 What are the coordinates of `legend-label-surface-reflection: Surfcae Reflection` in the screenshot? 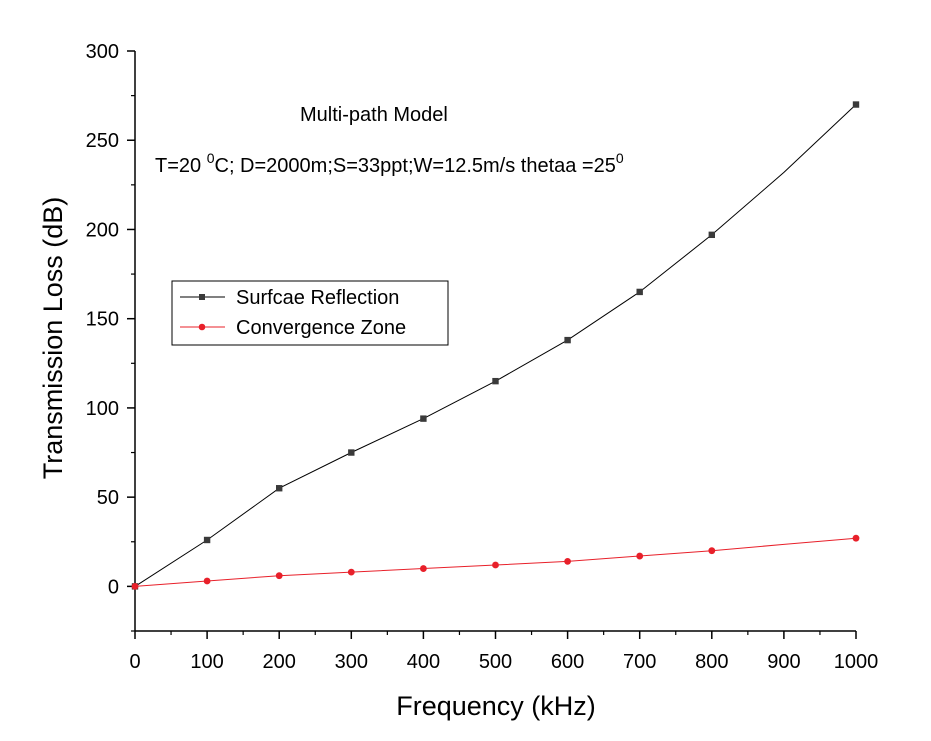 It's located at (317, 298).